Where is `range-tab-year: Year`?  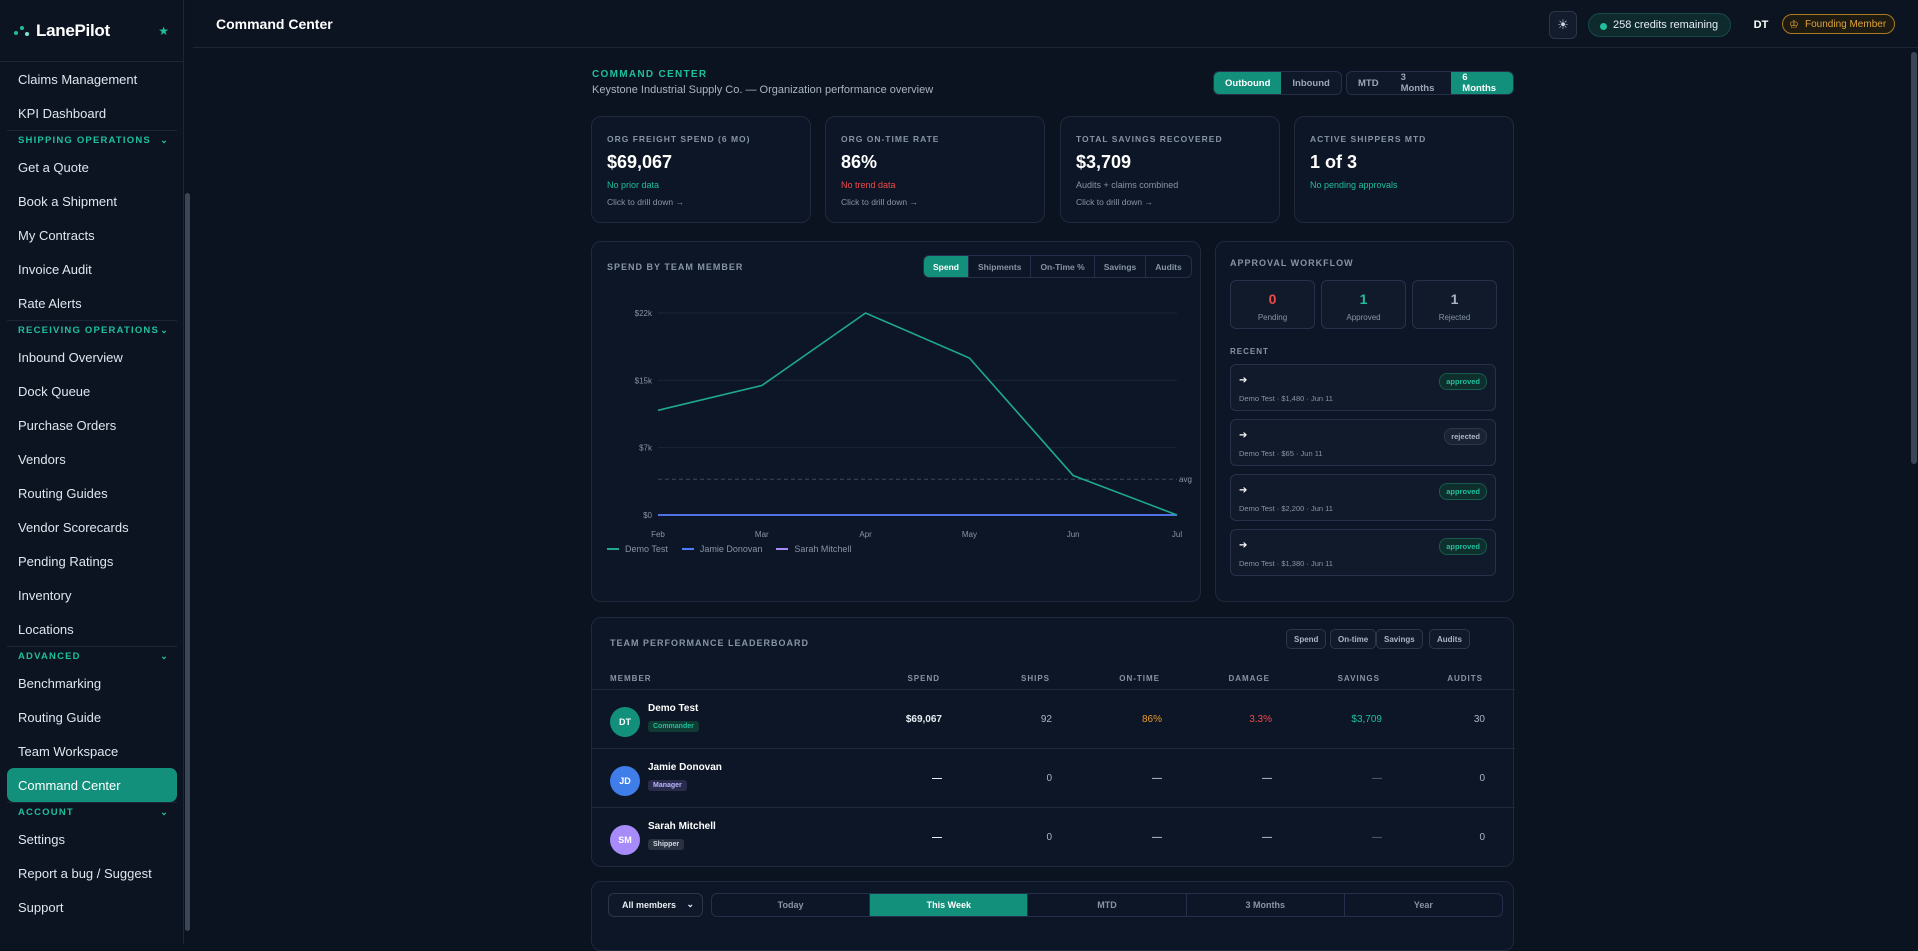 range-tab-year: Year is located at coordinates (1423, 905).